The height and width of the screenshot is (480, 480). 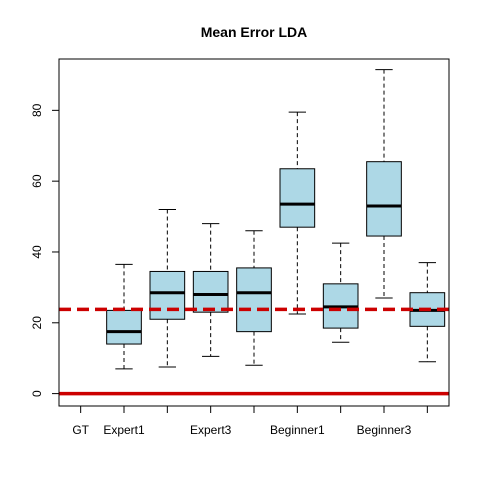 I want to click on y-tick-label: 80, so click(x=37, y=110).